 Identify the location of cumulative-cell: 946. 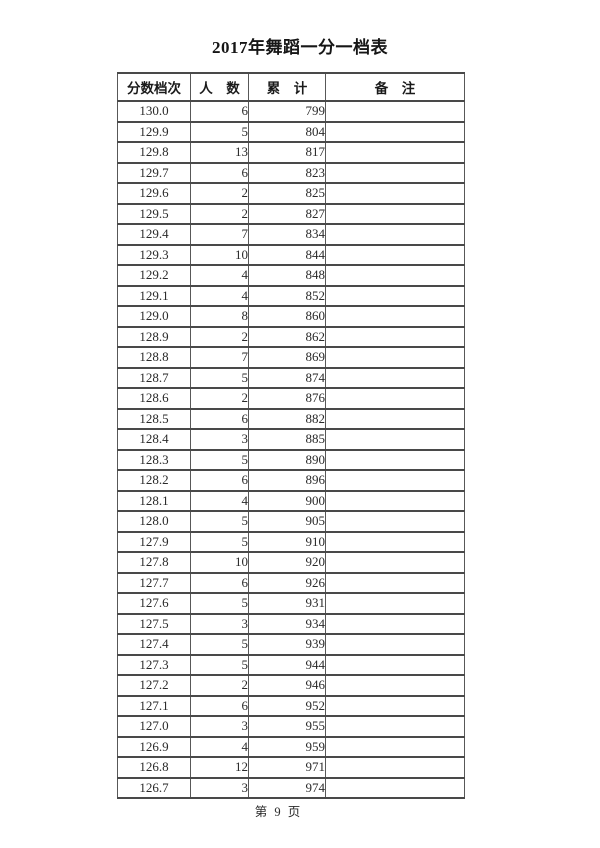
(287, 685).